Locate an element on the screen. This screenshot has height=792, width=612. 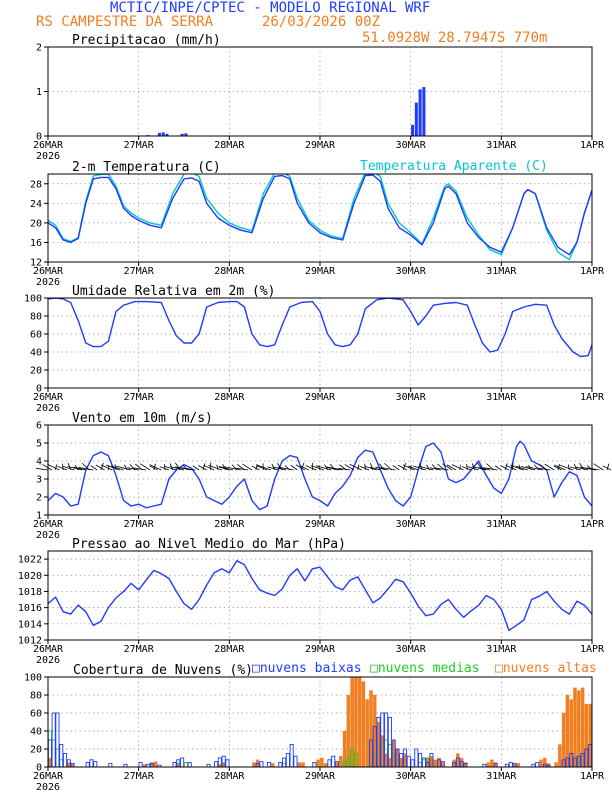
temp-ytick-label: 16 is located at coordinates (36, 243).